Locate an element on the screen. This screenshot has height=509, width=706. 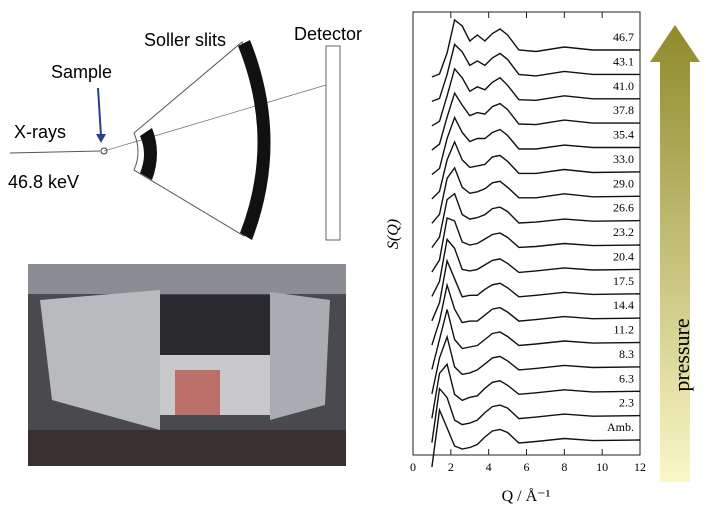
curve-label: 26.6 is located at coordinates (623, 208).